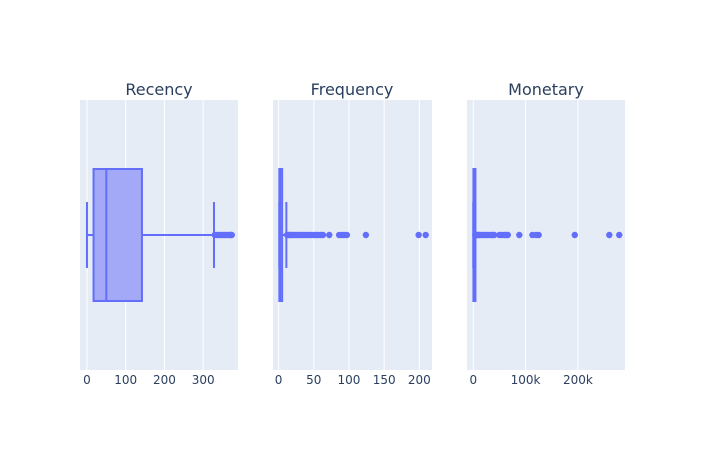 This screenshot has width=705, height=450. I want to click on frequency-tick-label: 0, so click(279, 380).